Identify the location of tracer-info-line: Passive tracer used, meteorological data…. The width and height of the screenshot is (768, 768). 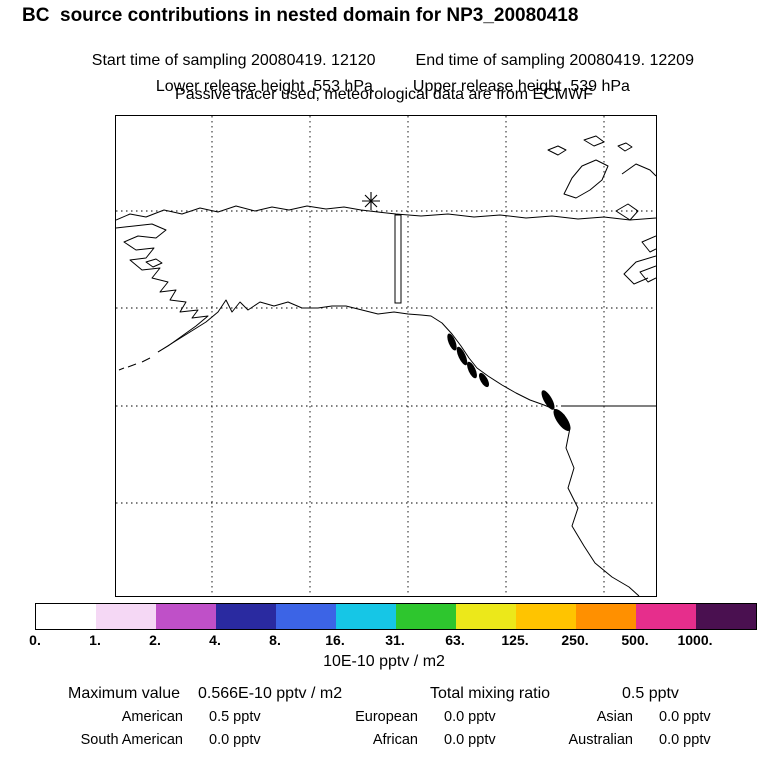
(384, 94).